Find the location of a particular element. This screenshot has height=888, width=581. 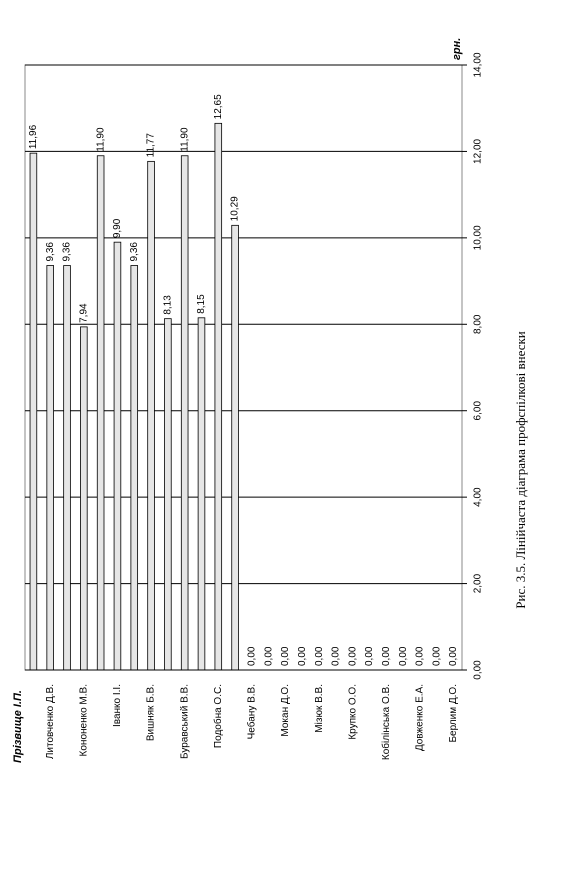

value-label: 12,65 is located at coordinates (218, 106).